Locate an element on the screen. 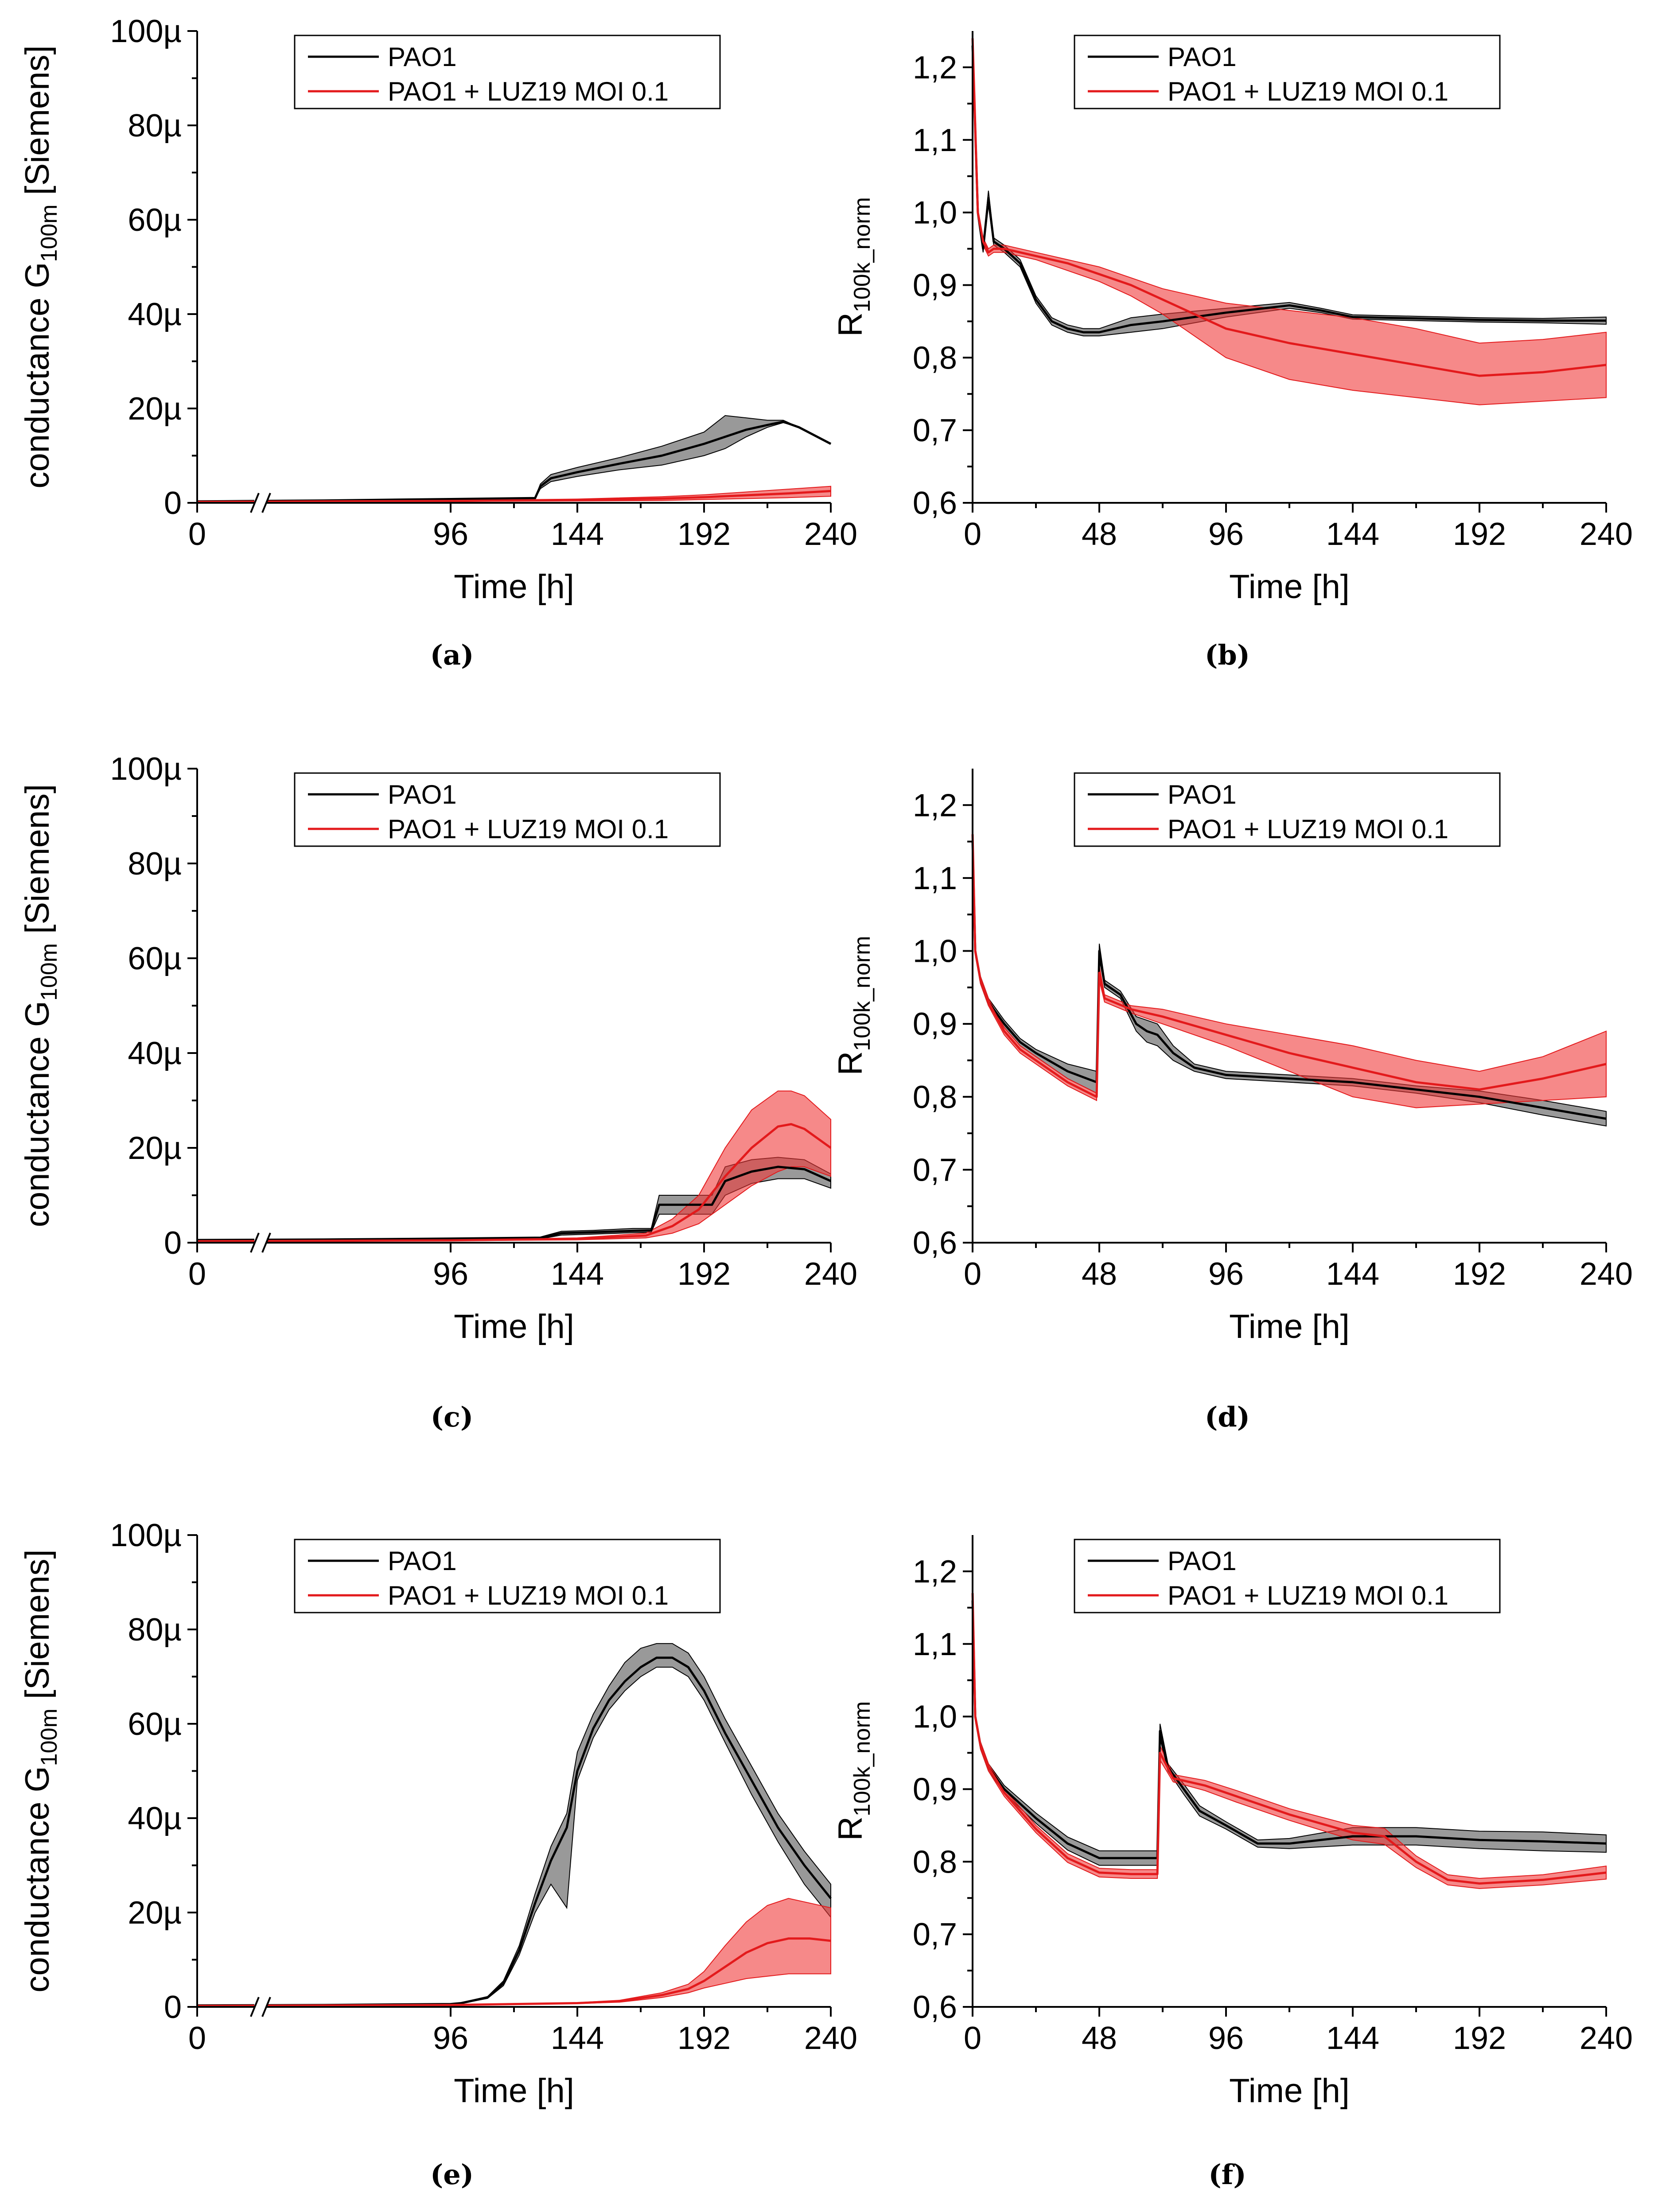  y-axis-title: R100k_norm is located at coordinates (853, 1005).